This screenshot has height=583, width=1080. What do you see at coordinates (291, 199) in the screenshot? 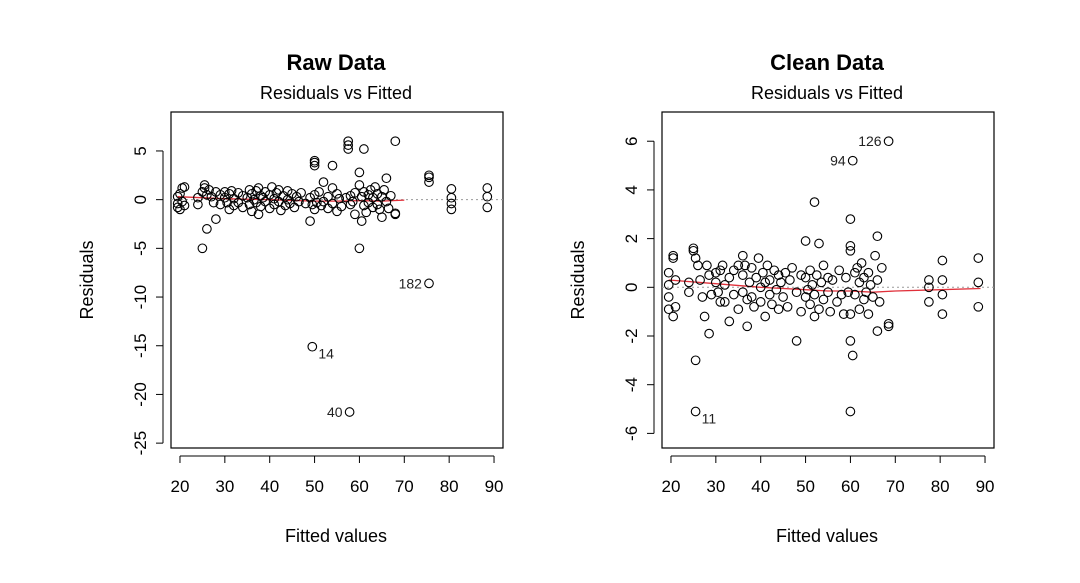
I see `raw-data-smoother-line` at bounding box center [291, 199].